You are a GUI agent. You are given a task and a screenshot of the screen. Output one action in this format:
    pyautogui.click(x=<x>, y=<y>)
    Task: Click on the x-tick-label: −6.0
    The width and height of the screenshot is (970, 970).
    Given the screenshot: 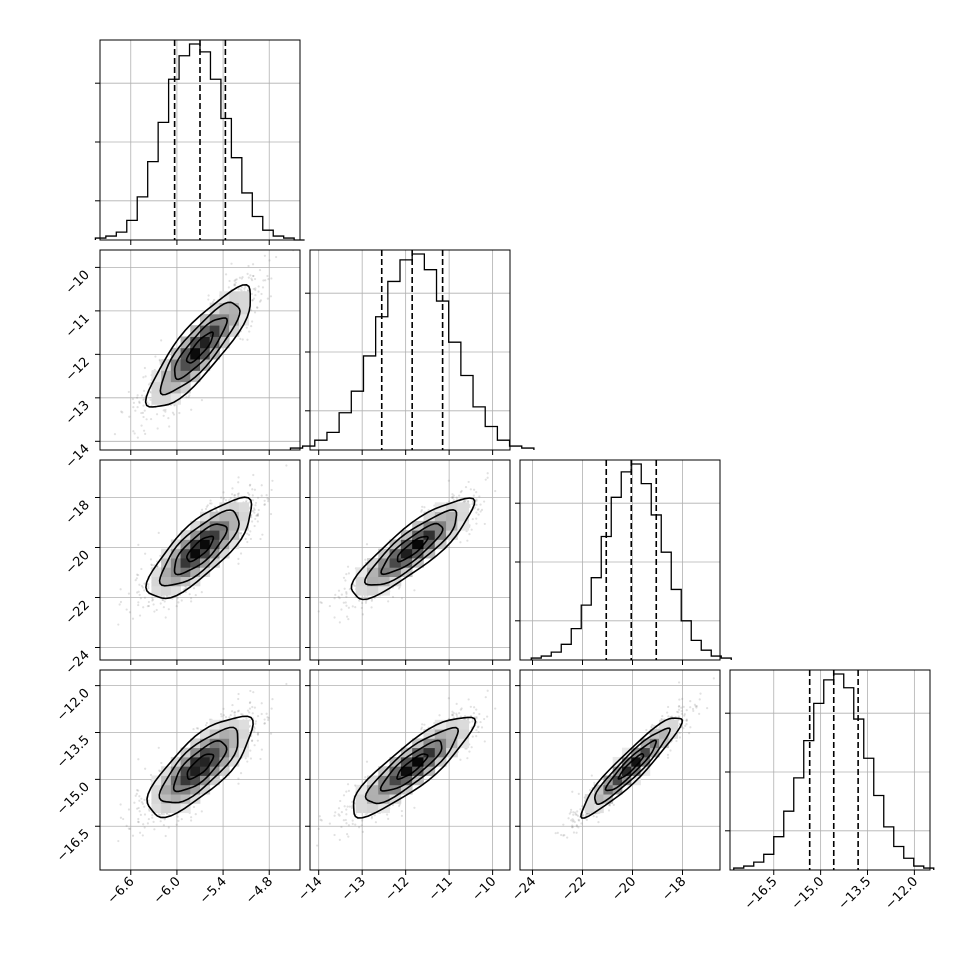 What is the action you would take?
    pyautogui.click(x=167, y=890)
    